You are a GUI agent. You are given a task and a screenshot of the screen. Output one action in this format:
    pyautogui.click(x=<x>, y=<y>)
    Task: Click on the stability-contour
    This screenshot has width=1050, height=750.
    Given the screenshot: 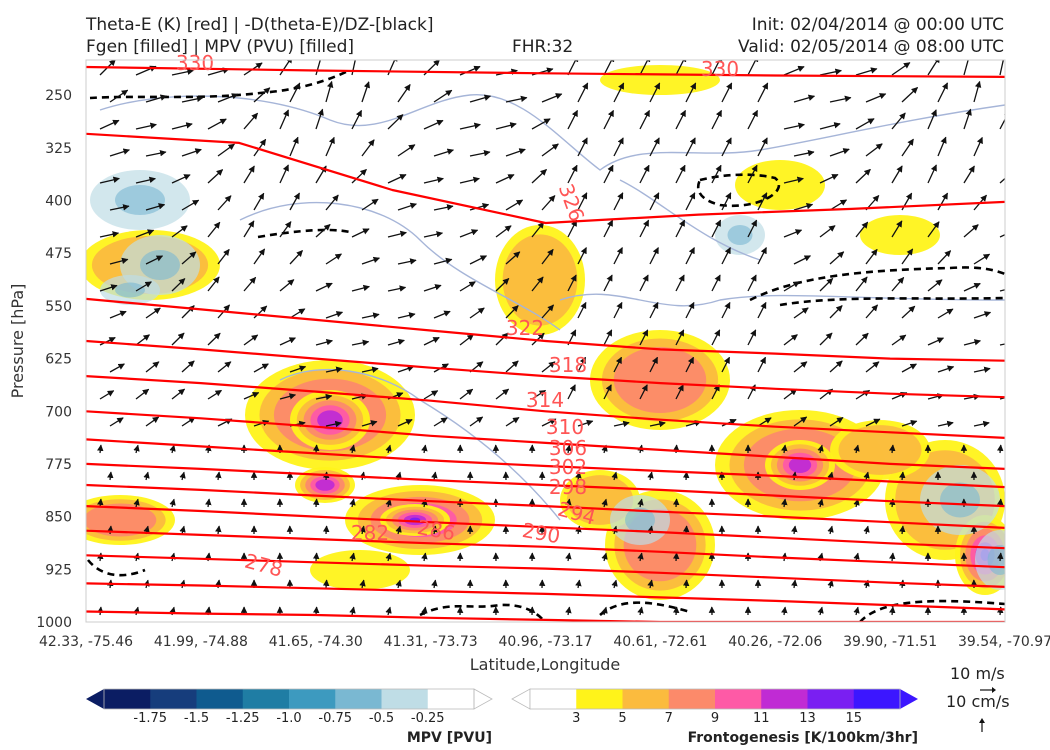 What is the action you would take?
    pyautogui.click(x=738, y=190)
    